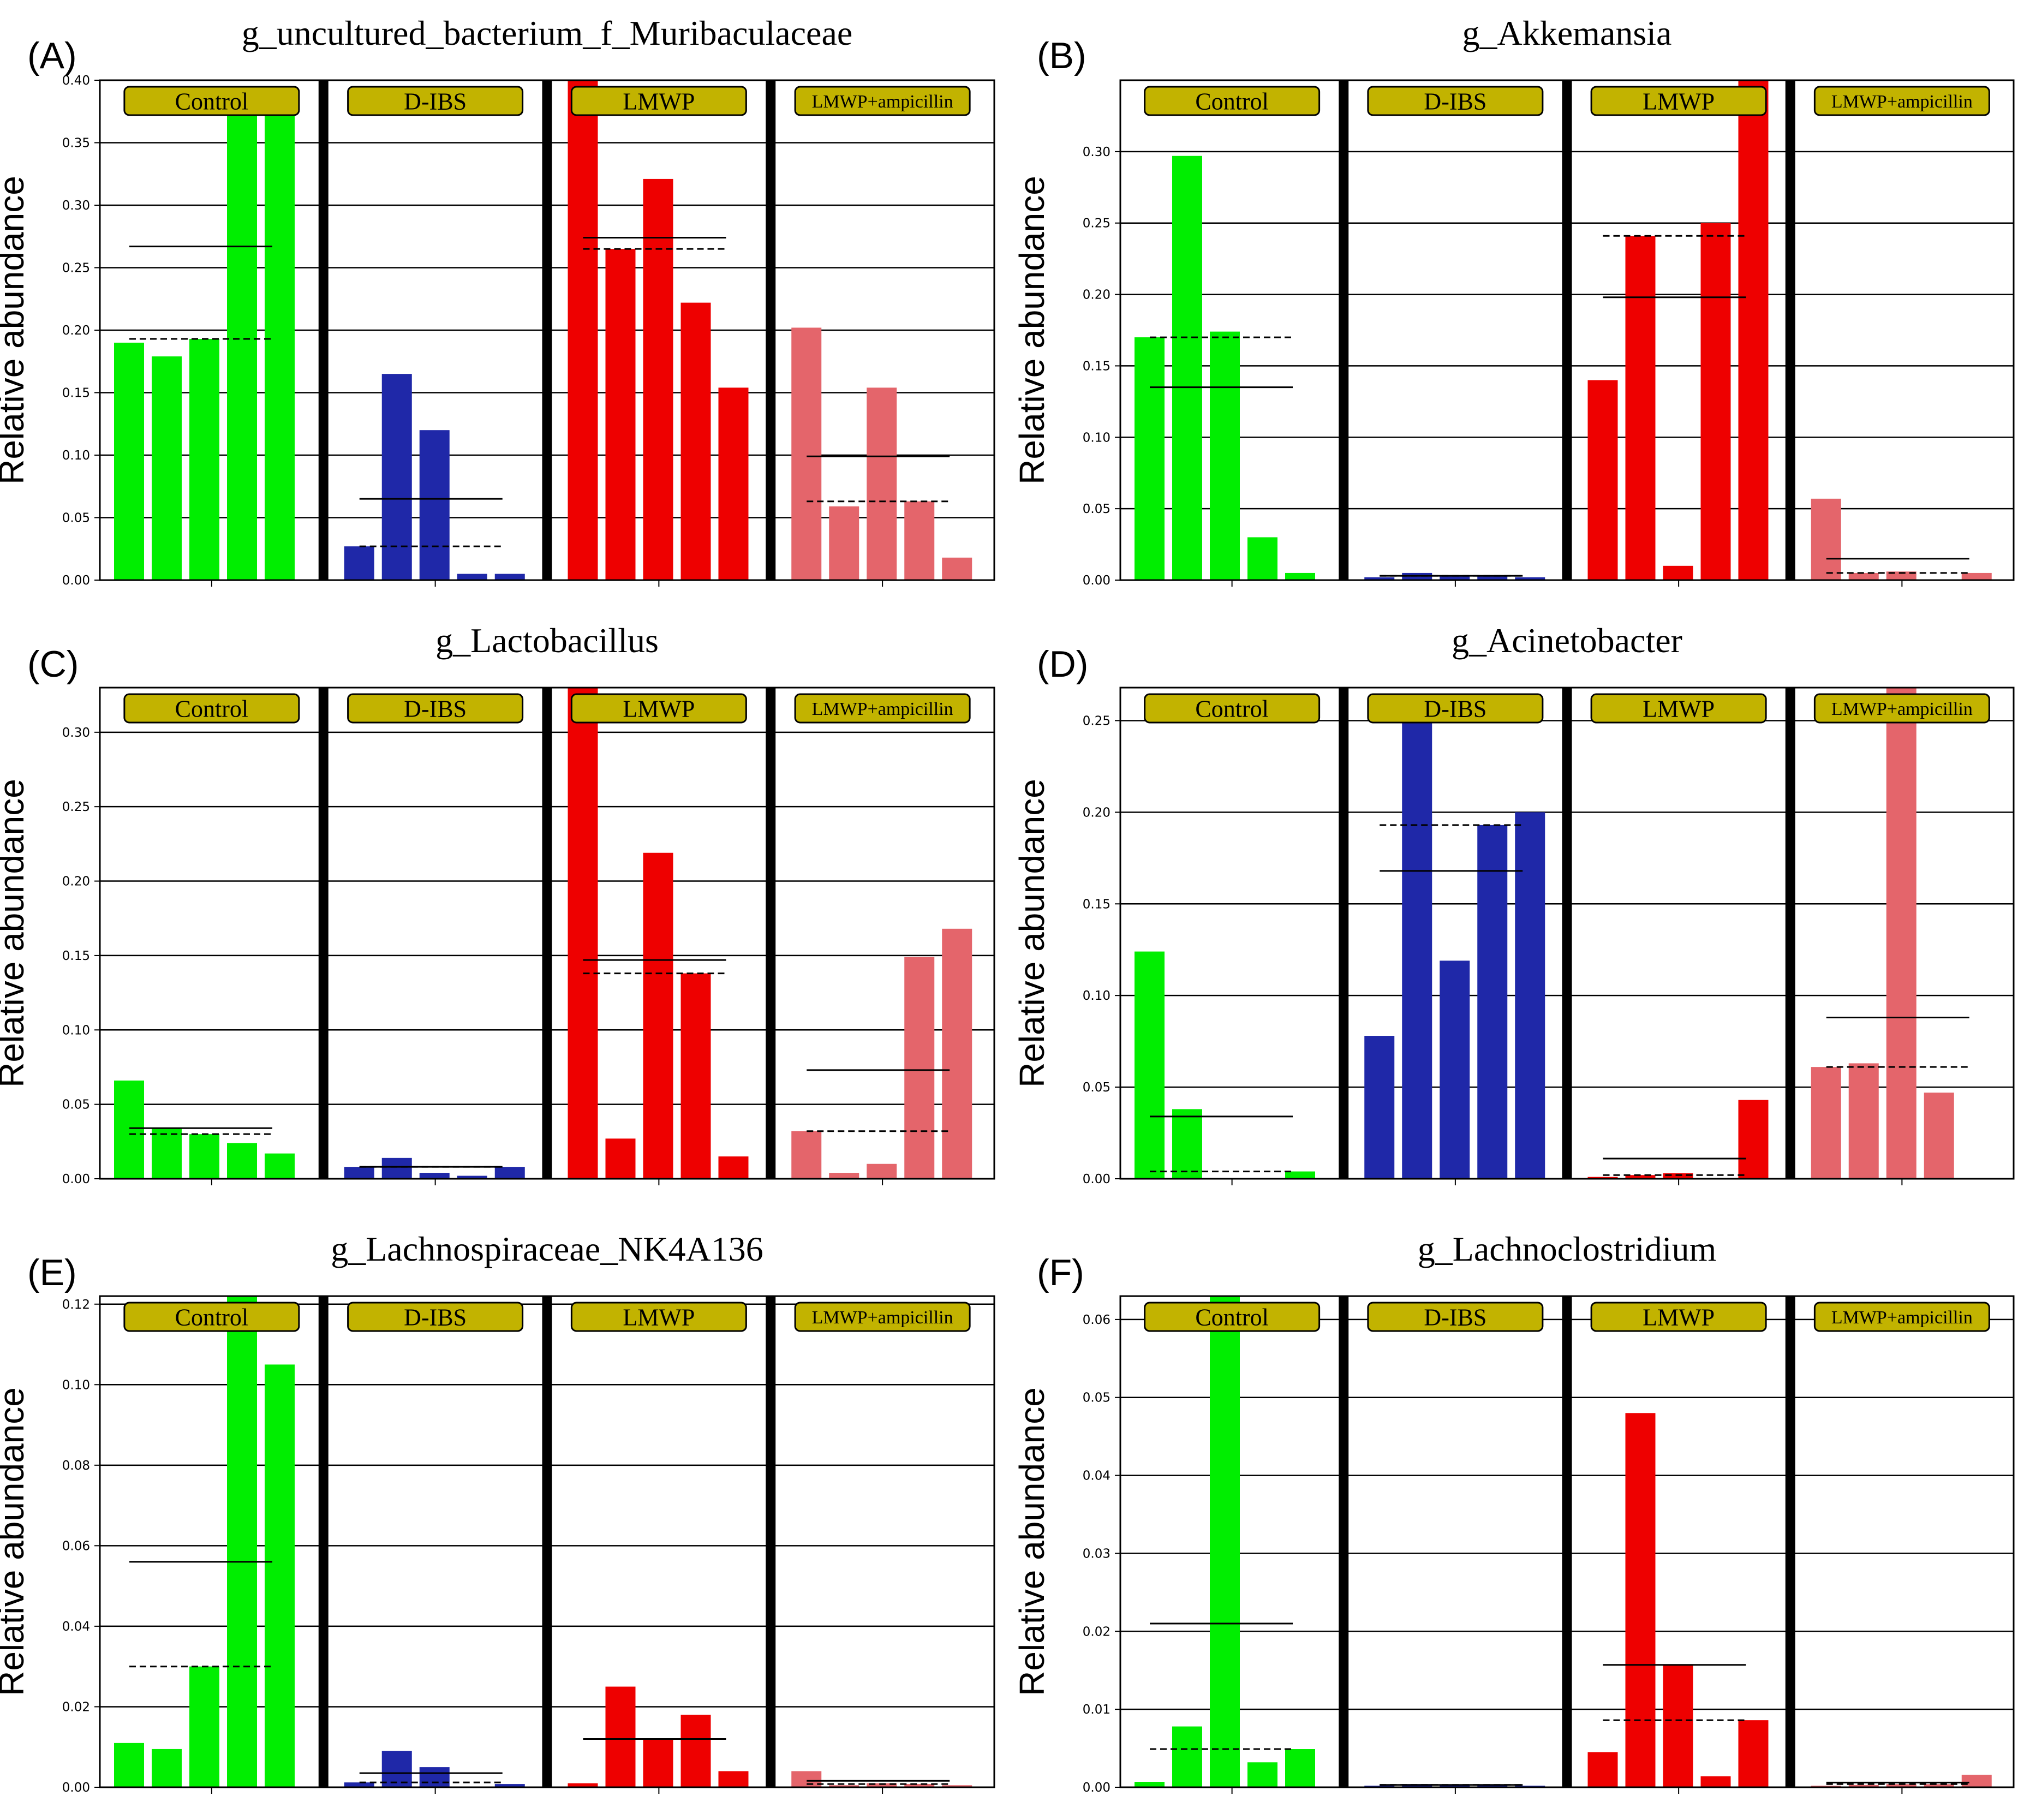 The width and height of the screenshot is (2024, 1820). What do you see at coordinates (547, 640) in the screenshot?
I see `chart-title: g_Lactobacillus` at bounding box center [547, 640].